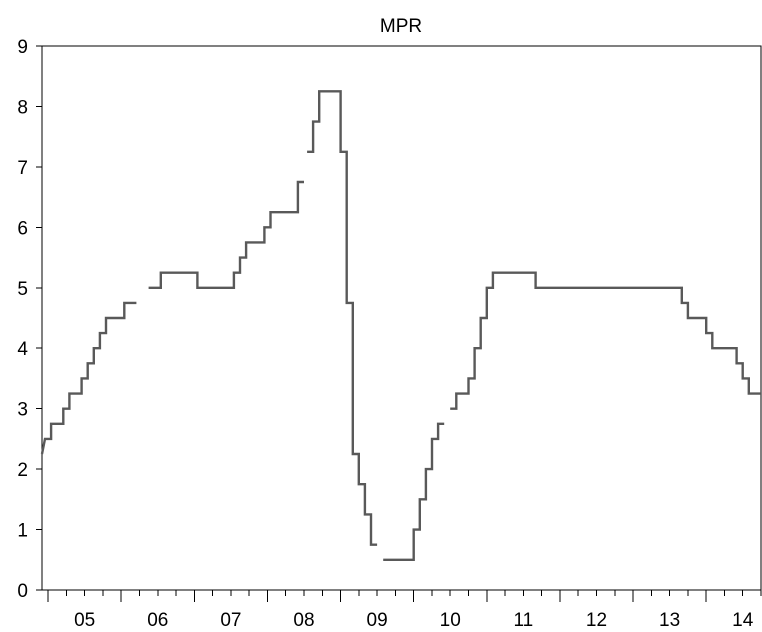 The width and height of the screenshot is (762, 632). What do you see at coordinates (84, 620) in the screenshot?
I see `x-tick-label: 05` at bounding box center [84, 620].